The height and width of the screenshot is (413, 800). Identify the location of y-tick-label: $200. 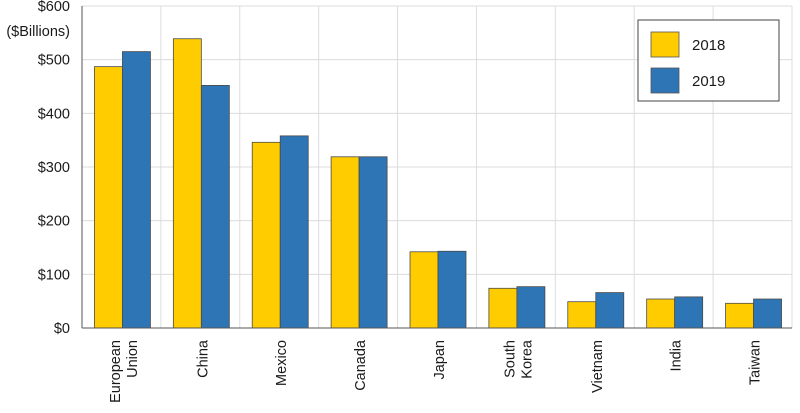
(54, 222).